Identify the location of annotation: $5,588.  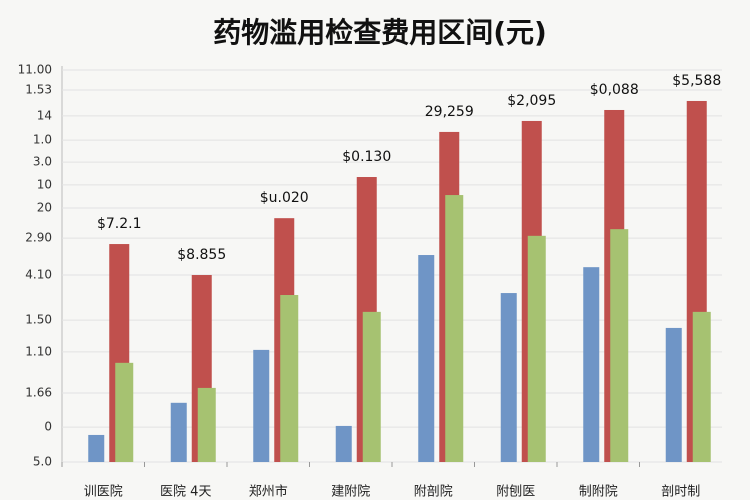
(696, 81).